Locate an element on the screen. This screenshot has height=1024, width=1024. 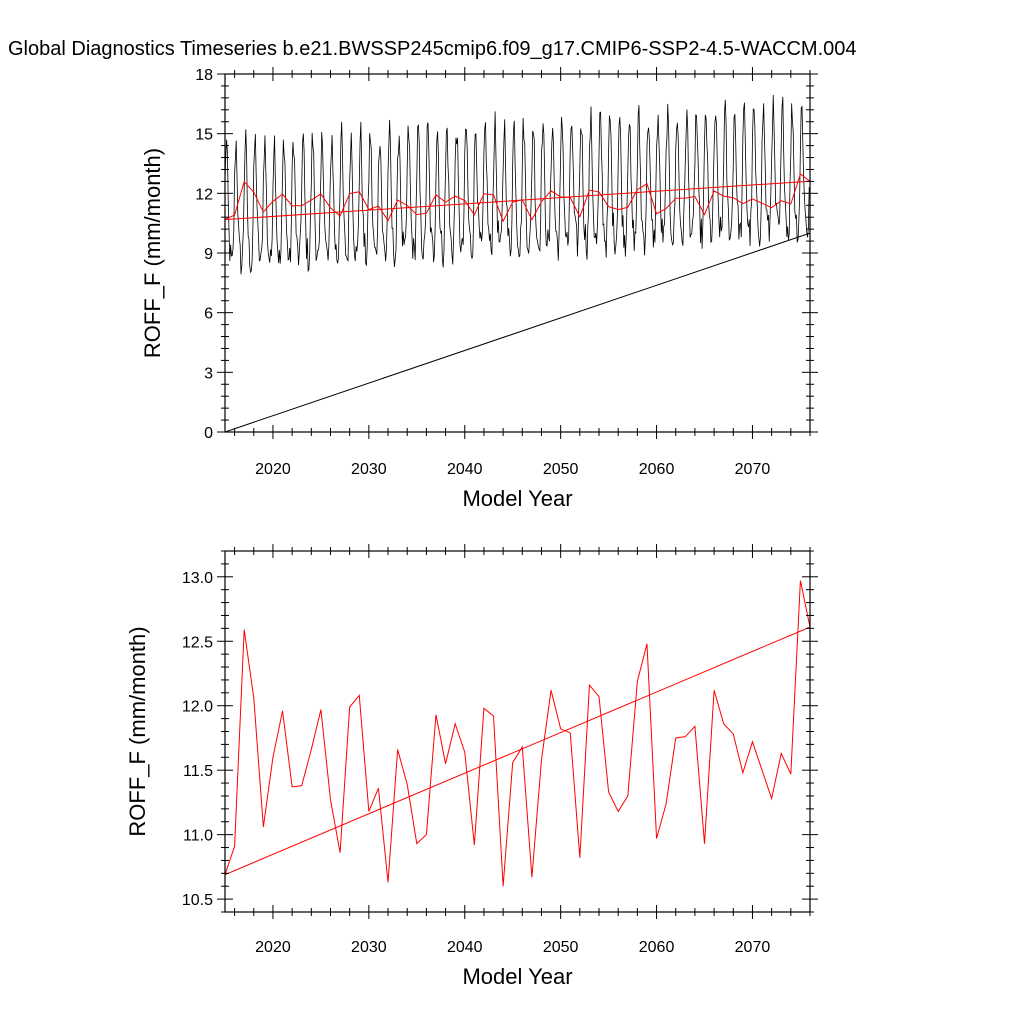
y-tick-label: 11.0 is located at coordinates (198, 836).